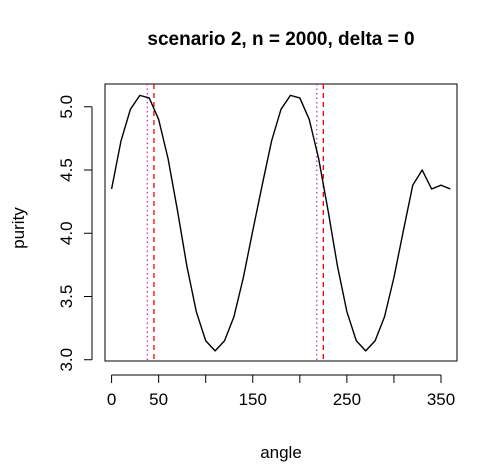 The image size is (489, 471). I want to click on x-tick-label-50: 50, so click(158, 399).